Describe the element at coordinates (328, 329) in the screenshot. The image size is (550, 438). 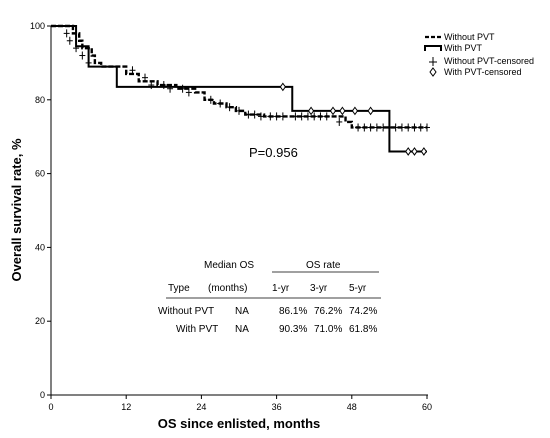
I see `table-row-with-pvt-3yr: 71.0%` at that location.